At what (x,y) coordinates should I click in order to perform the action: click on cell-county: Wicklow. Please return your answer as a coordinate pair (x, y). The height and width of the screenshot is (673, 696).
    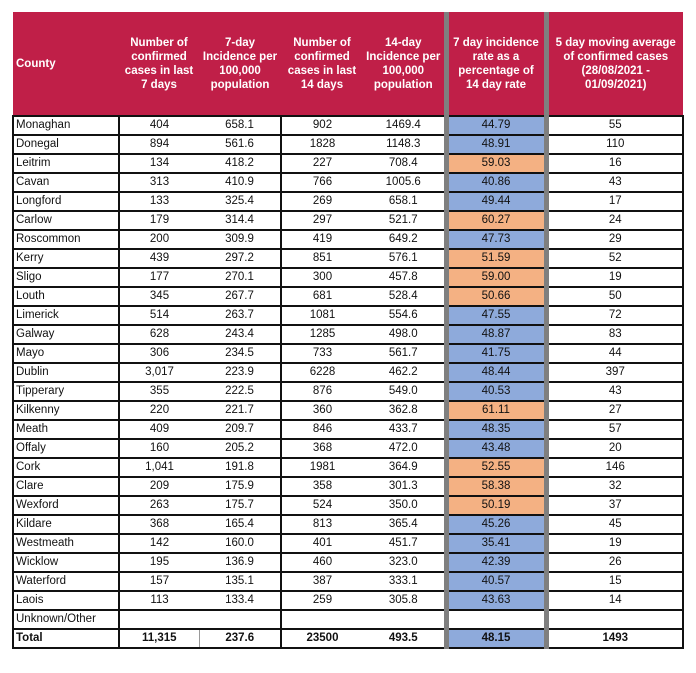
    Looking at the image, I should click on (66, 562).